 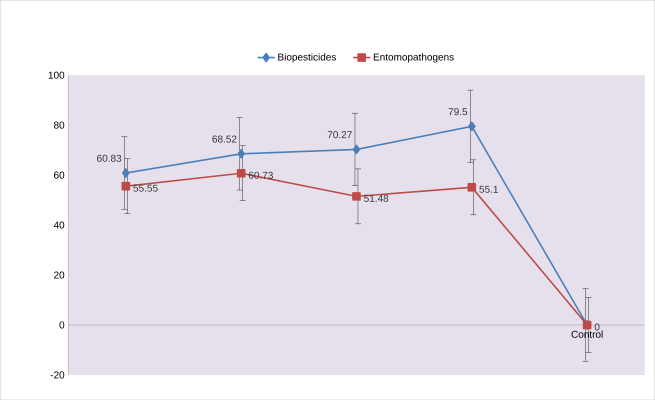 What do you see at coordinates (376, 198) in the screenshot?
I see `data-label: 51.48` at bounding box center [376, 198].